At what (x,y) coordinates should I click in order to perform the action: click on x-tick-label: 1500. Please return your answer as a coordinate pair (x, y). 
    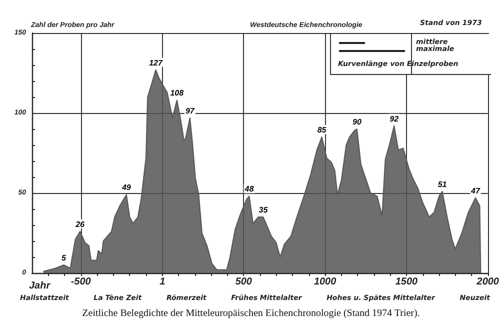
    Looking at the image, I should click on (406, 282).